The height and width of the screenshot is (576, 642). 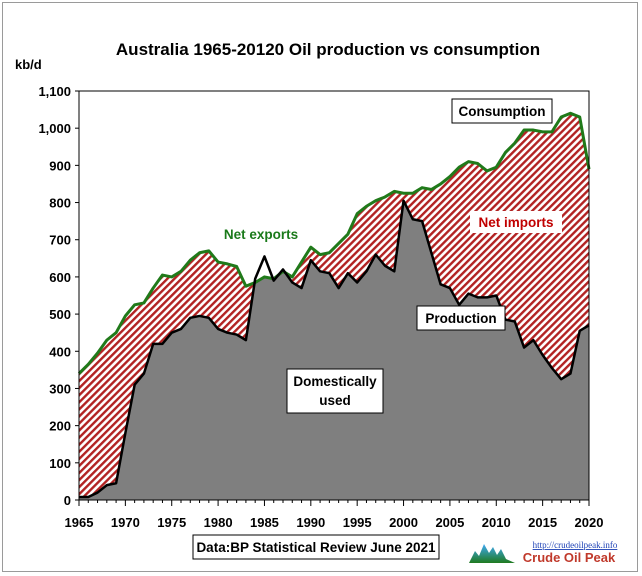 I want to click on net-exports-label: Net exports, so click(x=261, y=234).